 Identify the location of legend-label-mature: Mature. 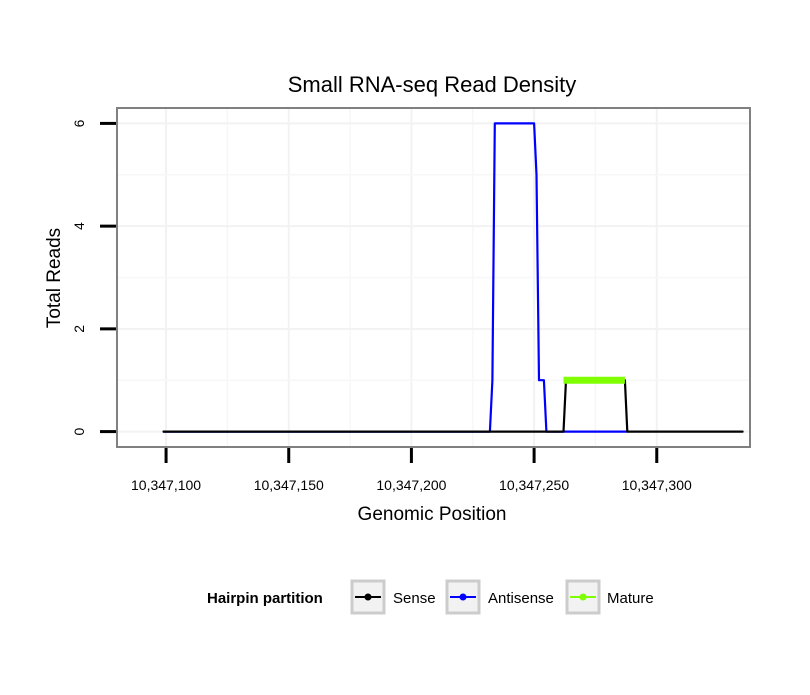
(630, 598).